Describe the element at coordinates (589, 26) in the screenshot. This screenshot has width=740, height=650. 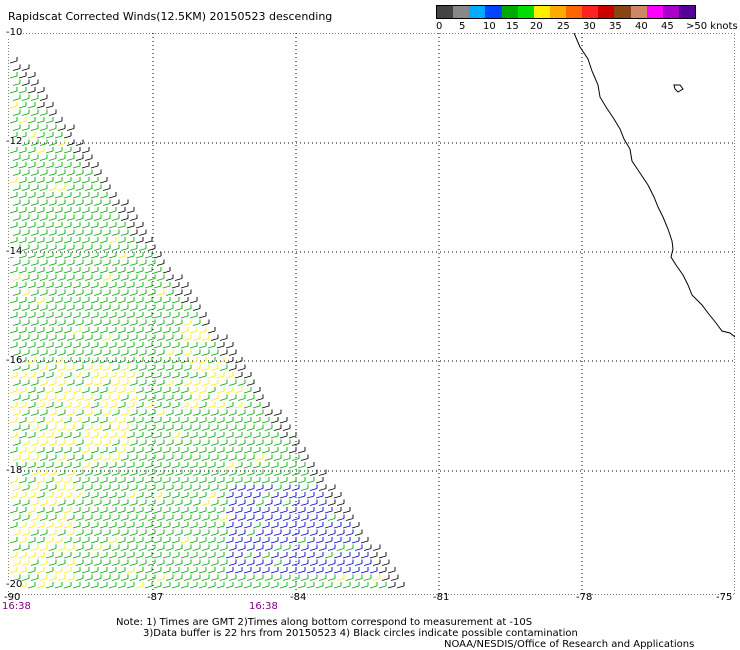
I see `scale-label: 30` at that location.